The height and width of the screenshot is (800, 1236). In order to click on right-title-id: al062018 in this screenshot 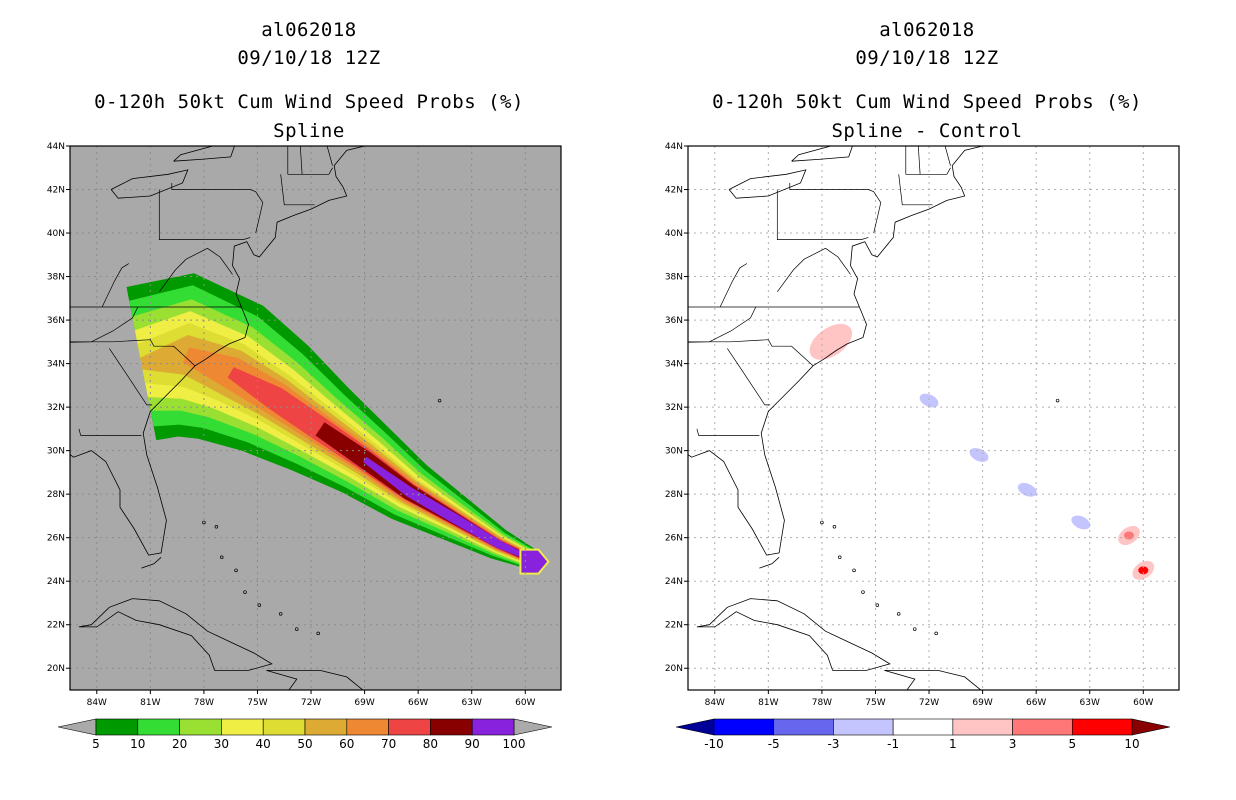, I will do `click(927, 30)`.